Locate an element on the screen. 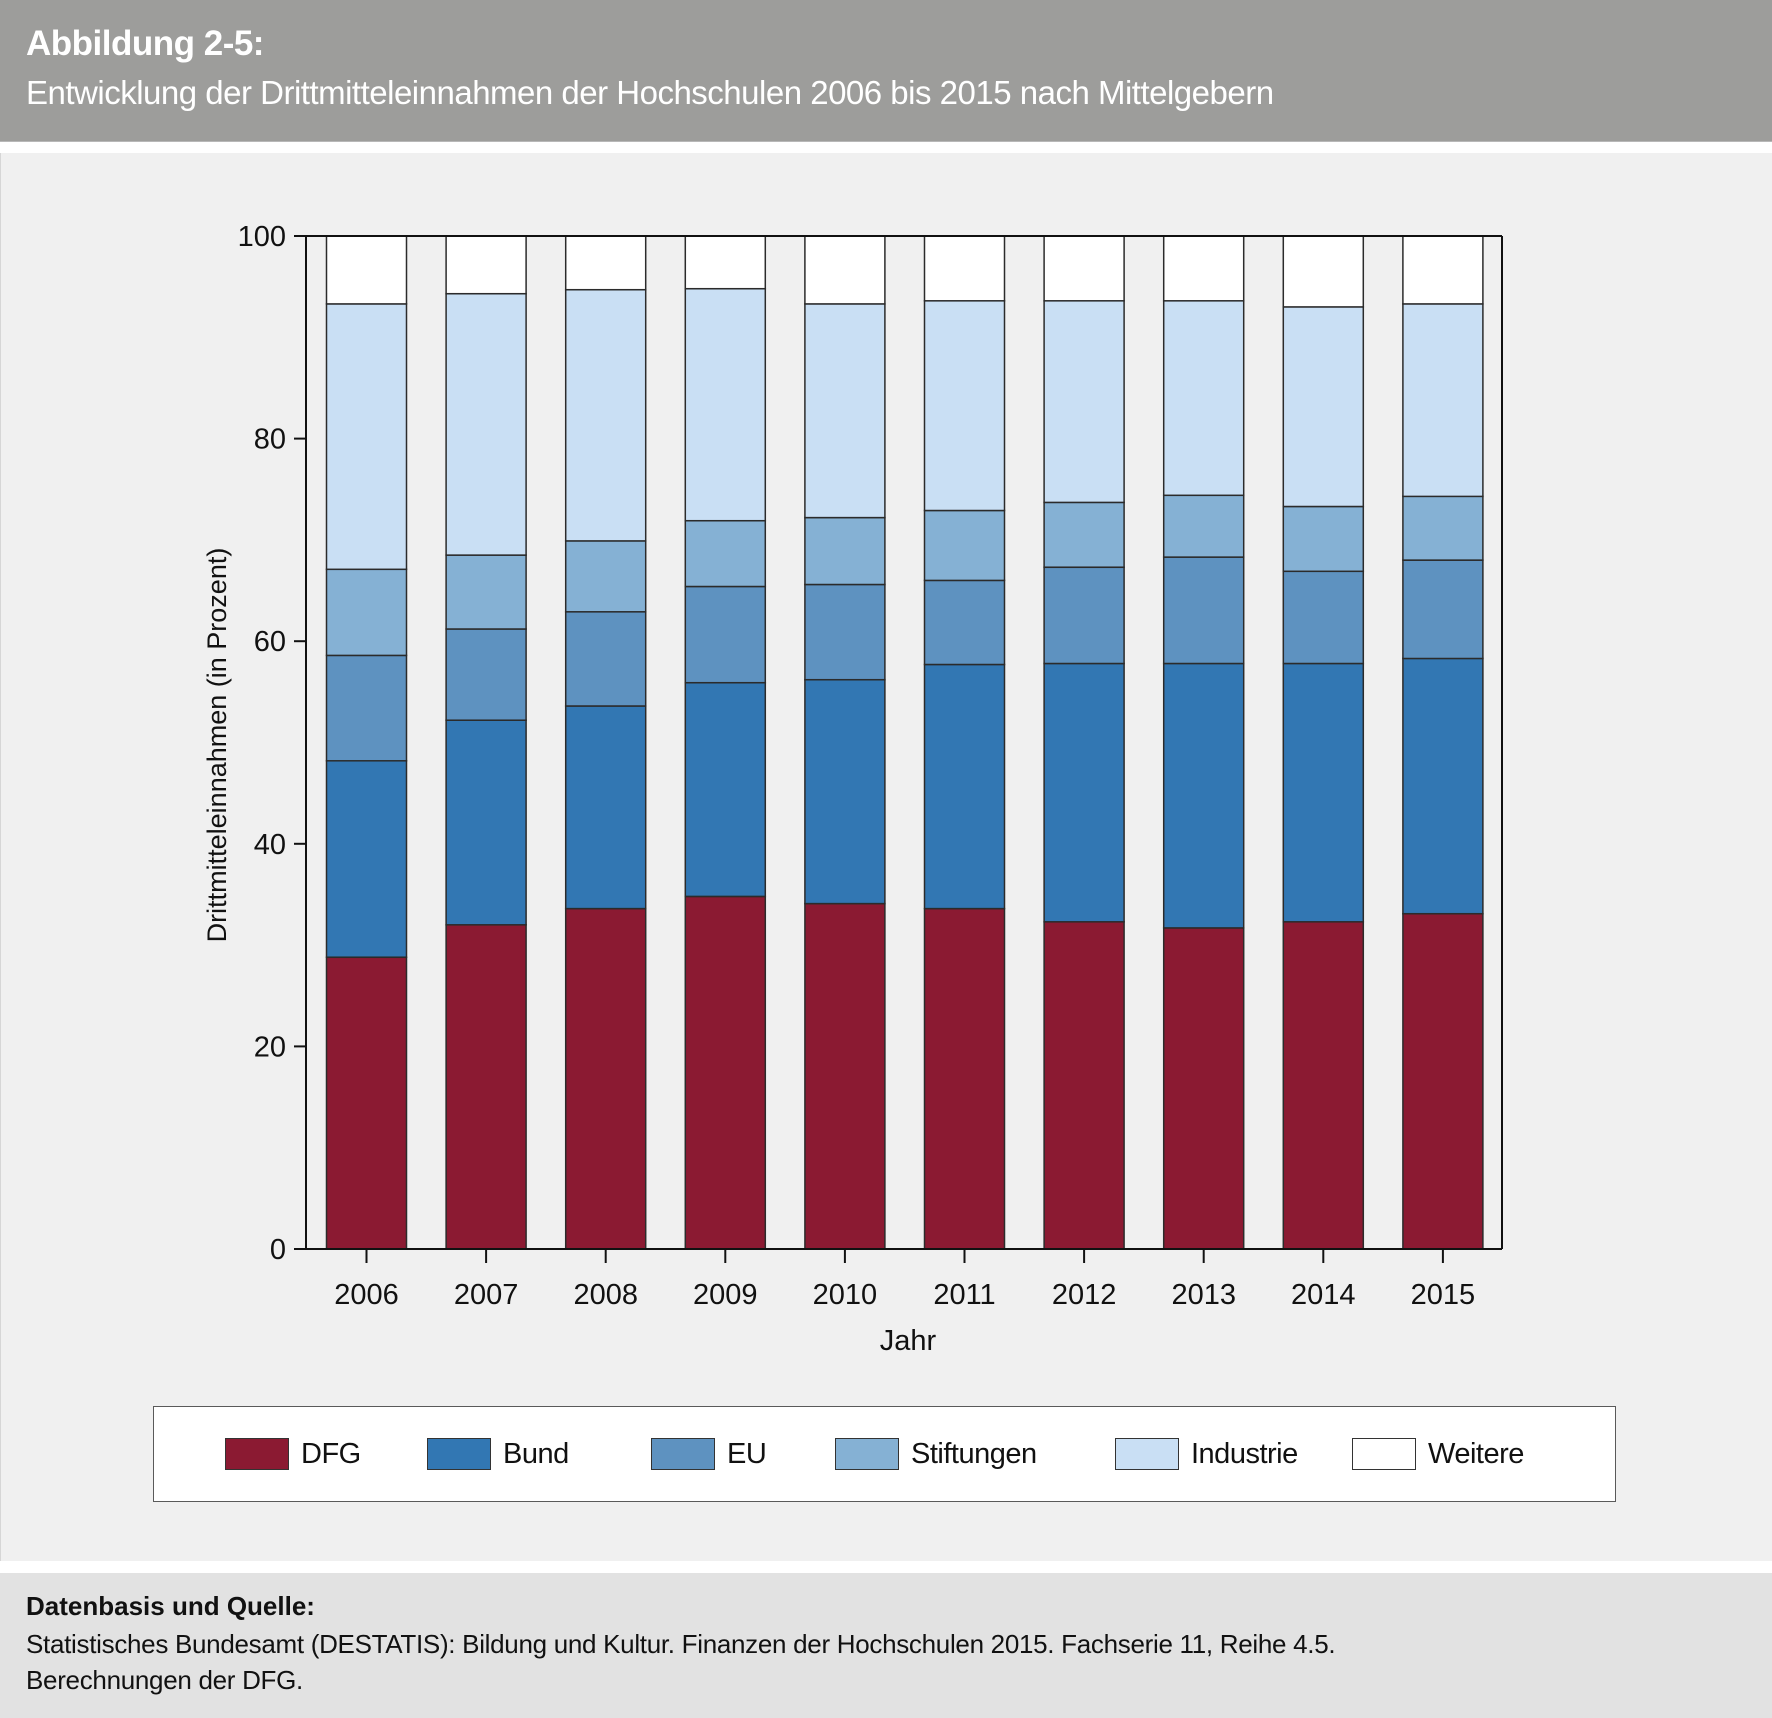 This screenshot has width=1772, height=1718. legend-label: EU is located at coordinates (747, 1453).